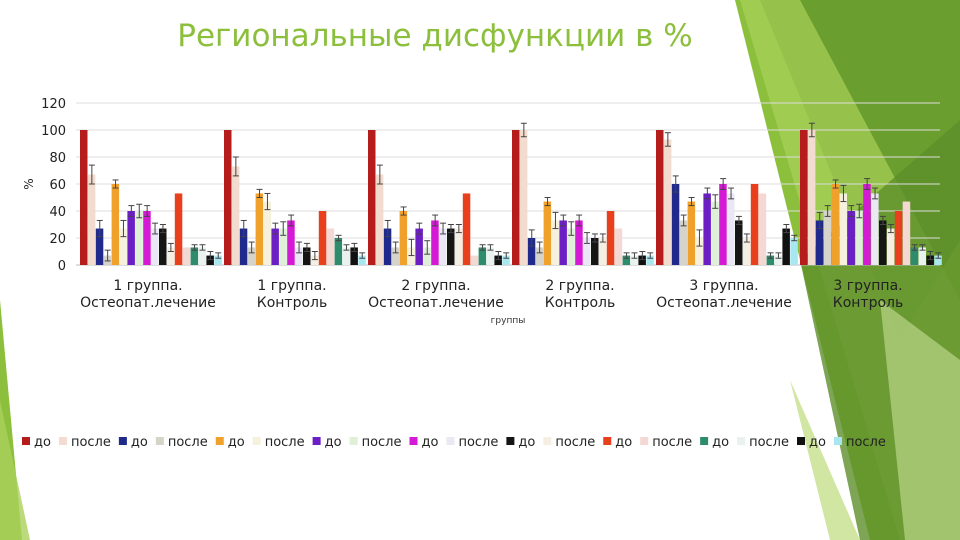  Describe the element at coordinates (508, 321) in the screenshot. I see `x-axis-label: группы` at that location.